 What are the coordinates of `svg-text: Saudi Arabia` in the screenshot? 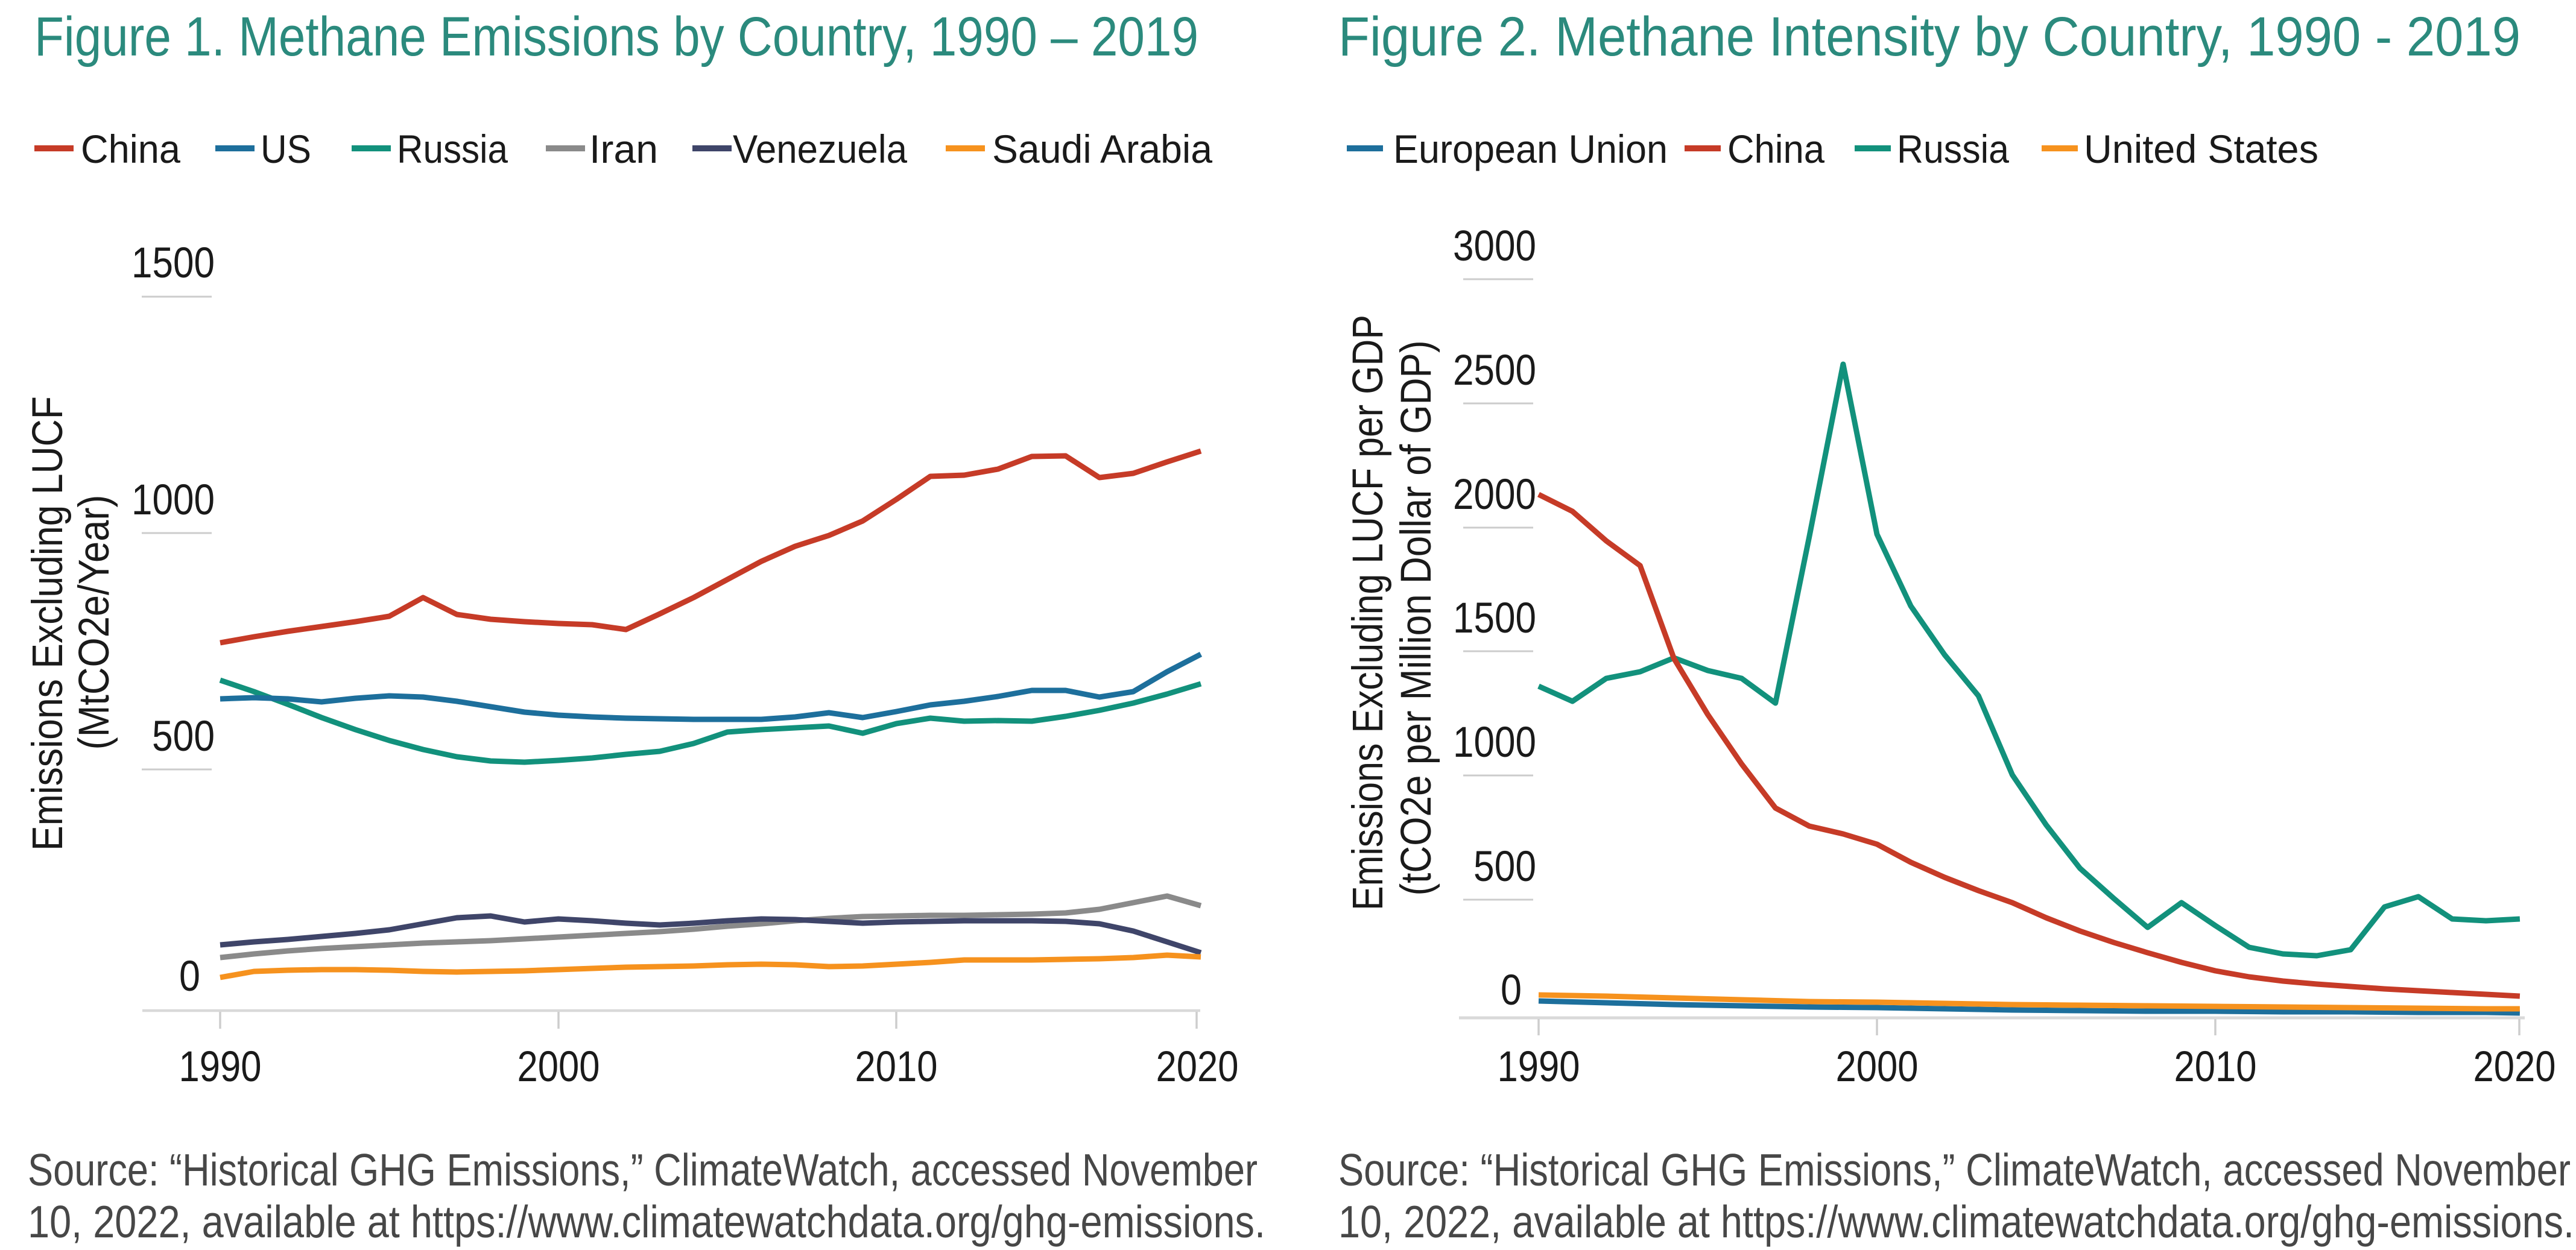 It's located at (1102, 149).